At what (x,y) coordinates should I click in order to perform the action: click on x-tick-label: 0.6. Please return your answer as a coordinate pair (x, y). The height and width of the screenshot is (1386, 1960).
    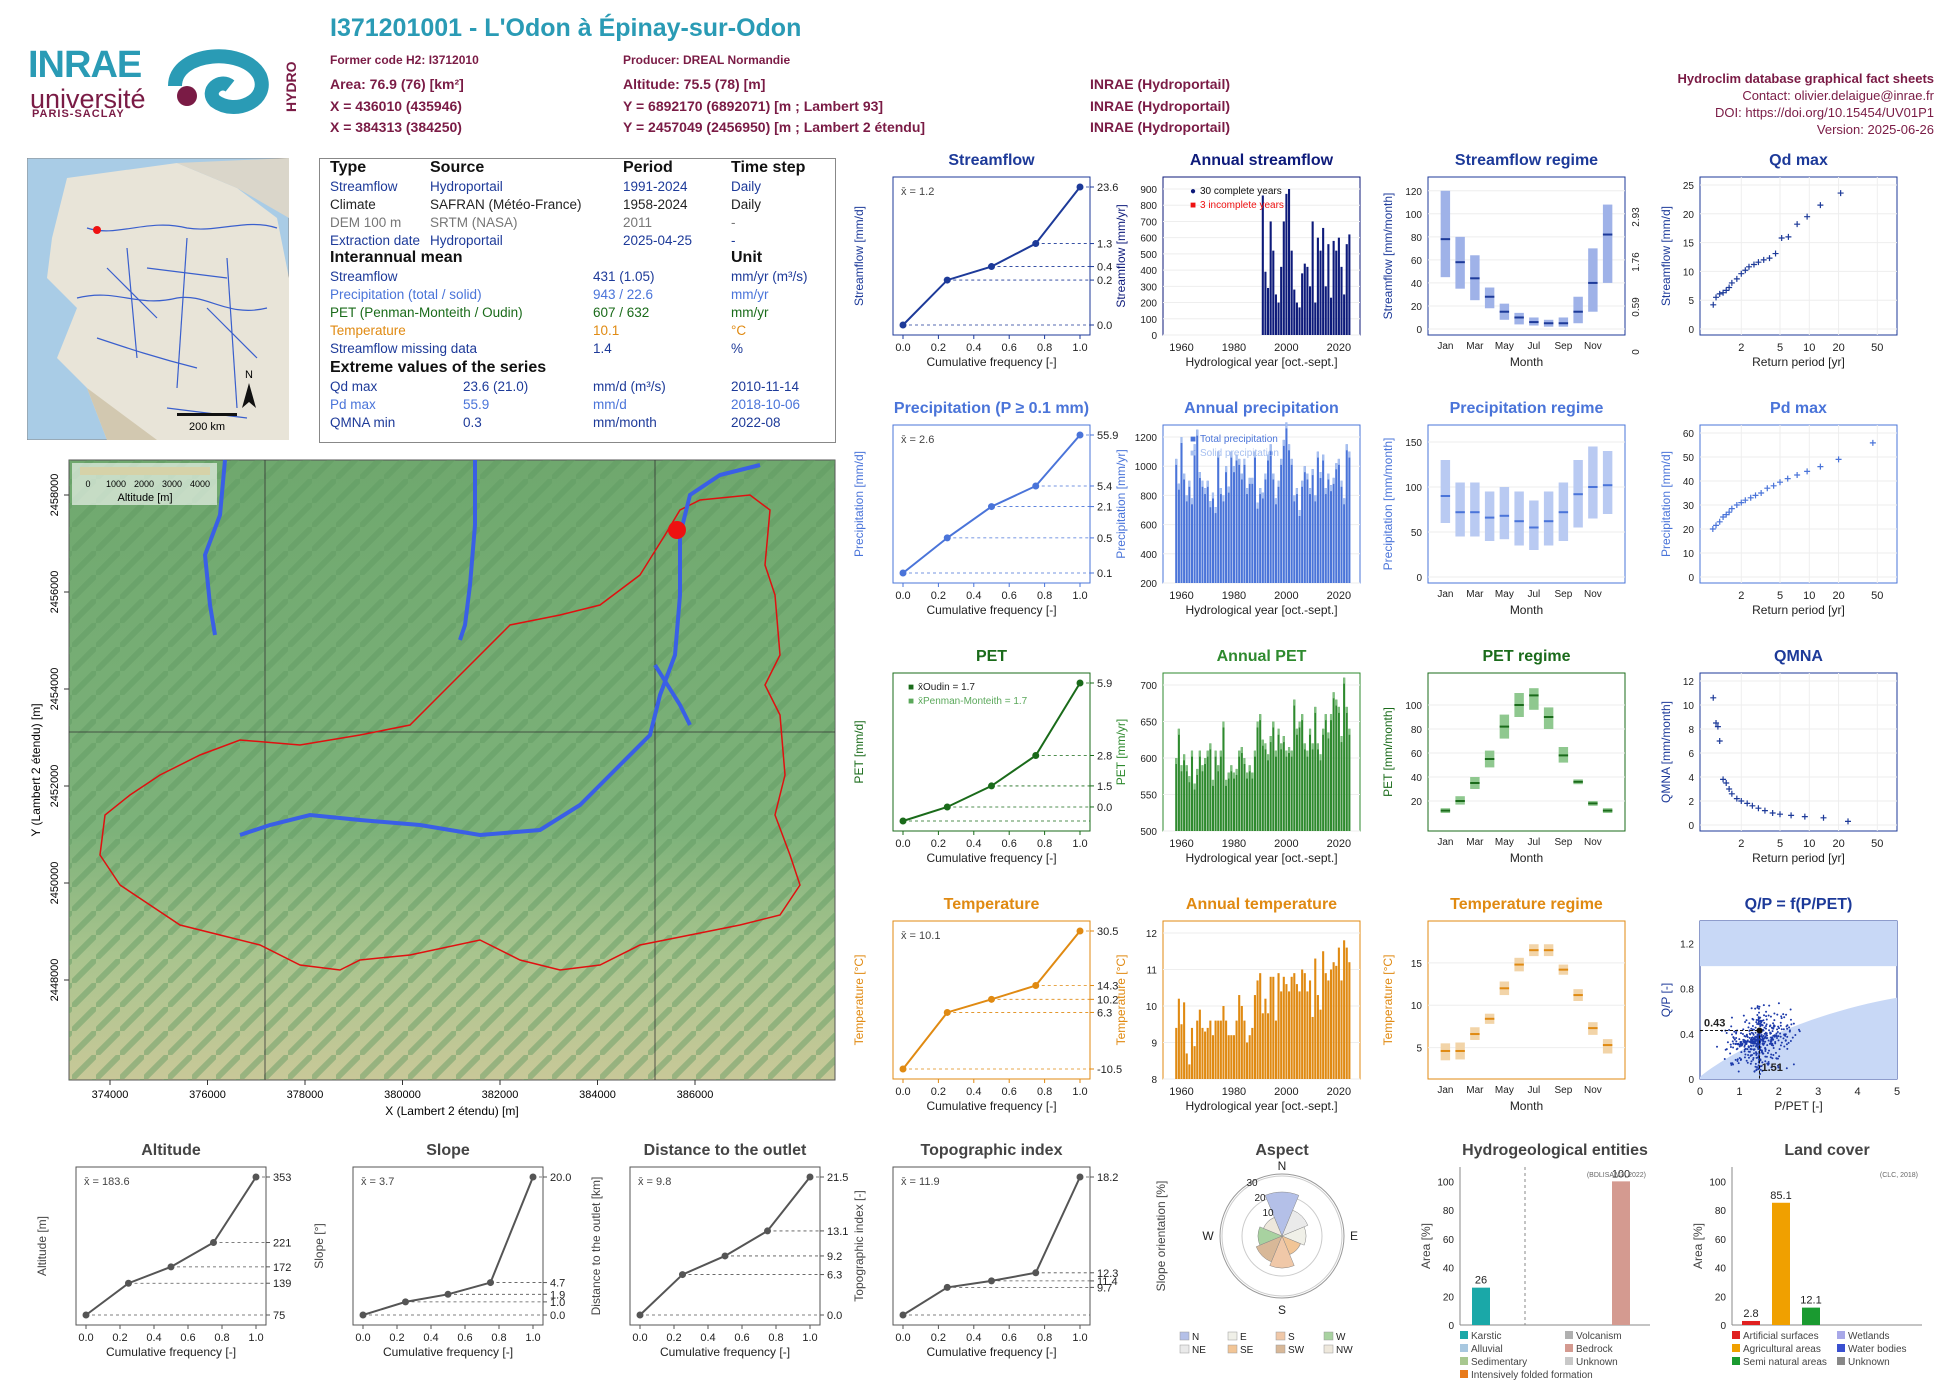
    Looking at the image, I should click on (464, 1338).